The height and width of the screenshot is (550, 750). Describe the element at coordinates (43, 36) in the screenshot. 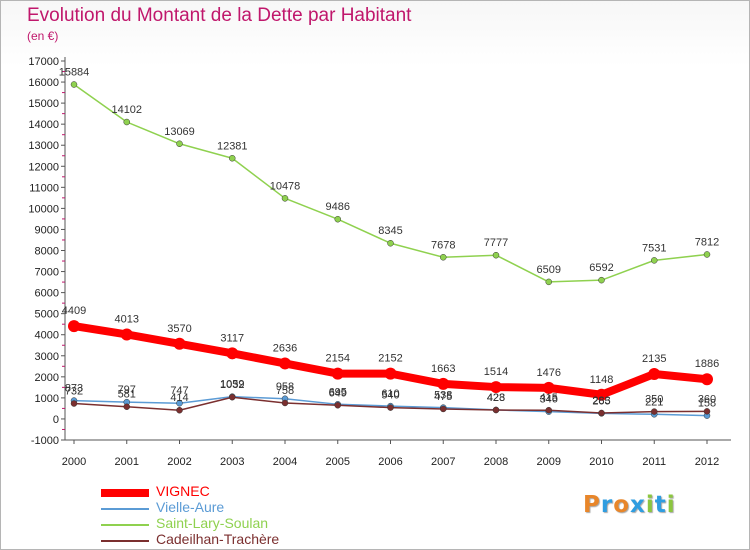

I see `chart-subtitle: (en €)` at that location.